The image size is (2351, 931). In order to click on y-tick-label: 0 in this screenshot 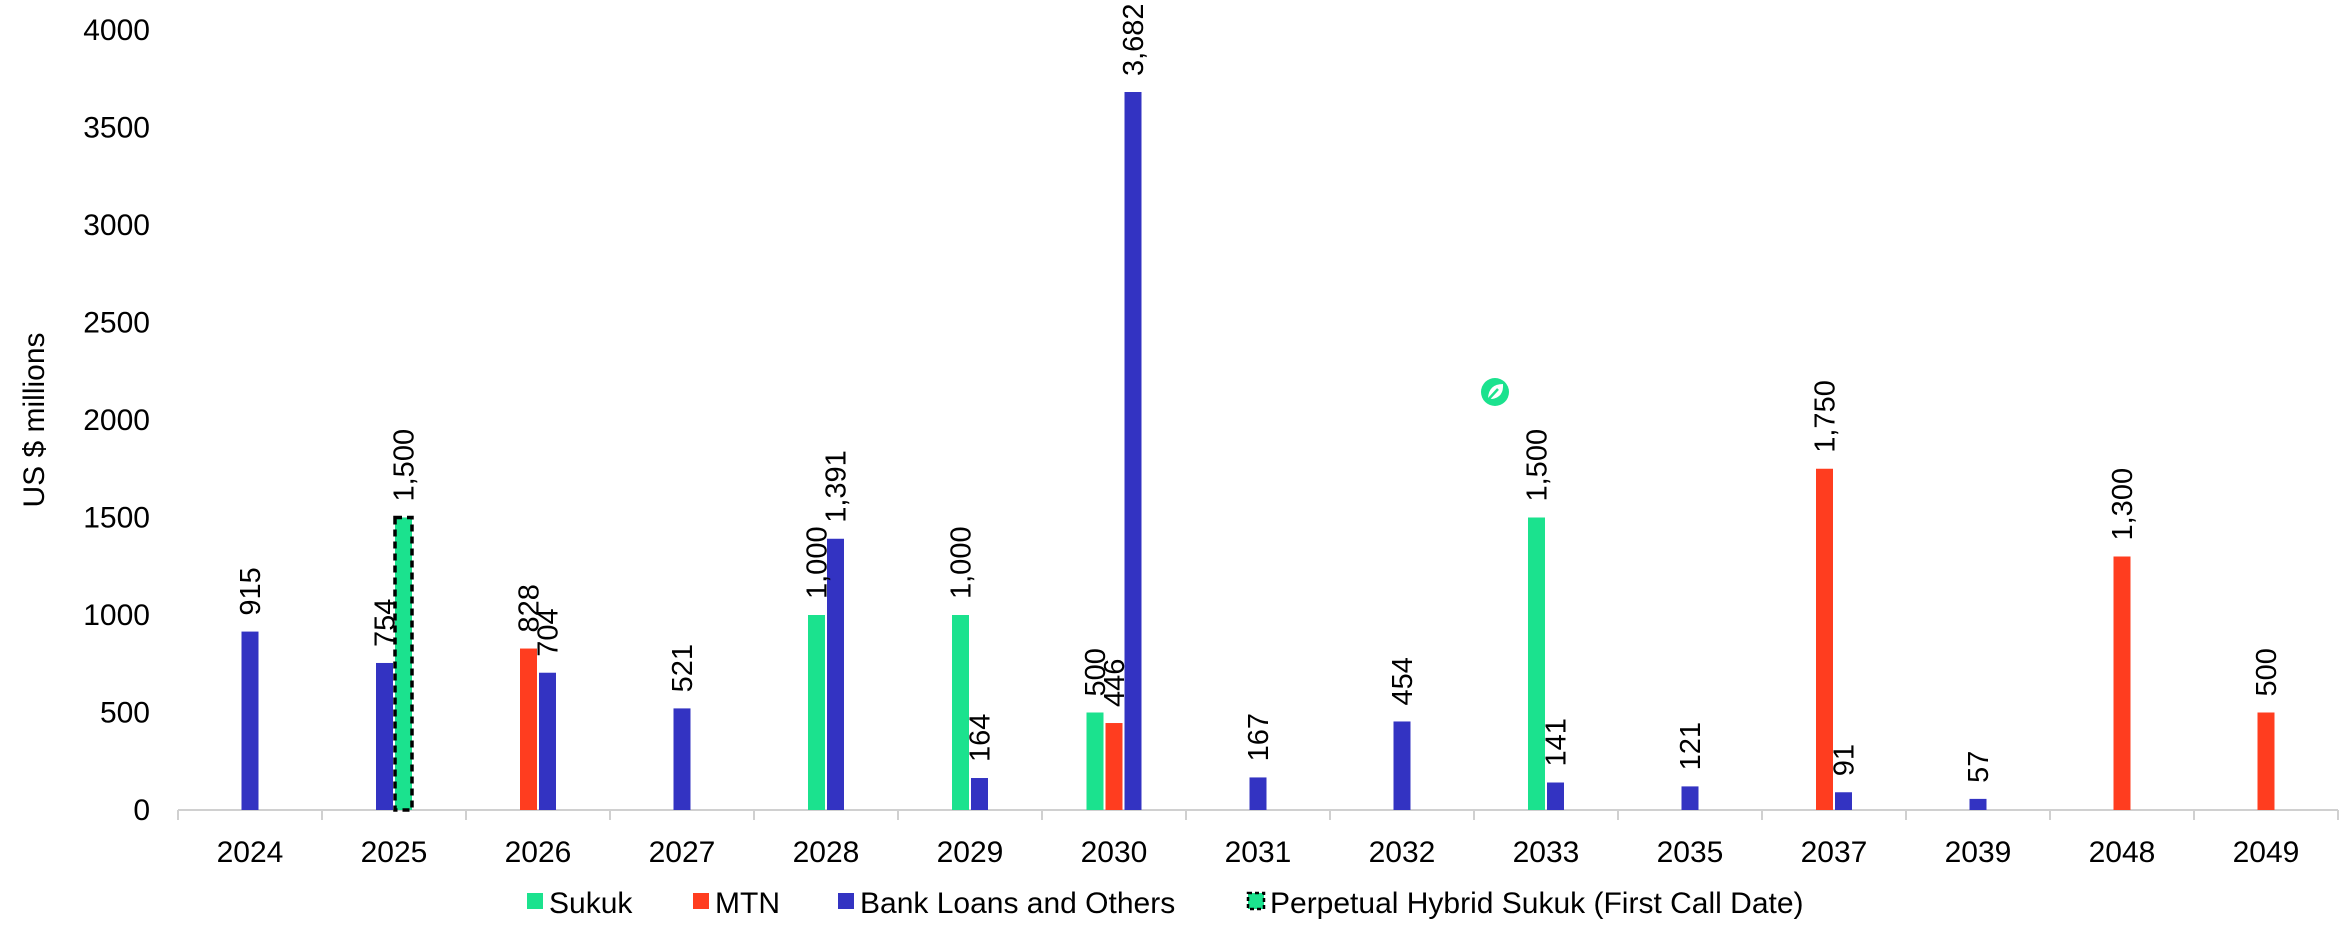, I will do `click(141, 810)`.